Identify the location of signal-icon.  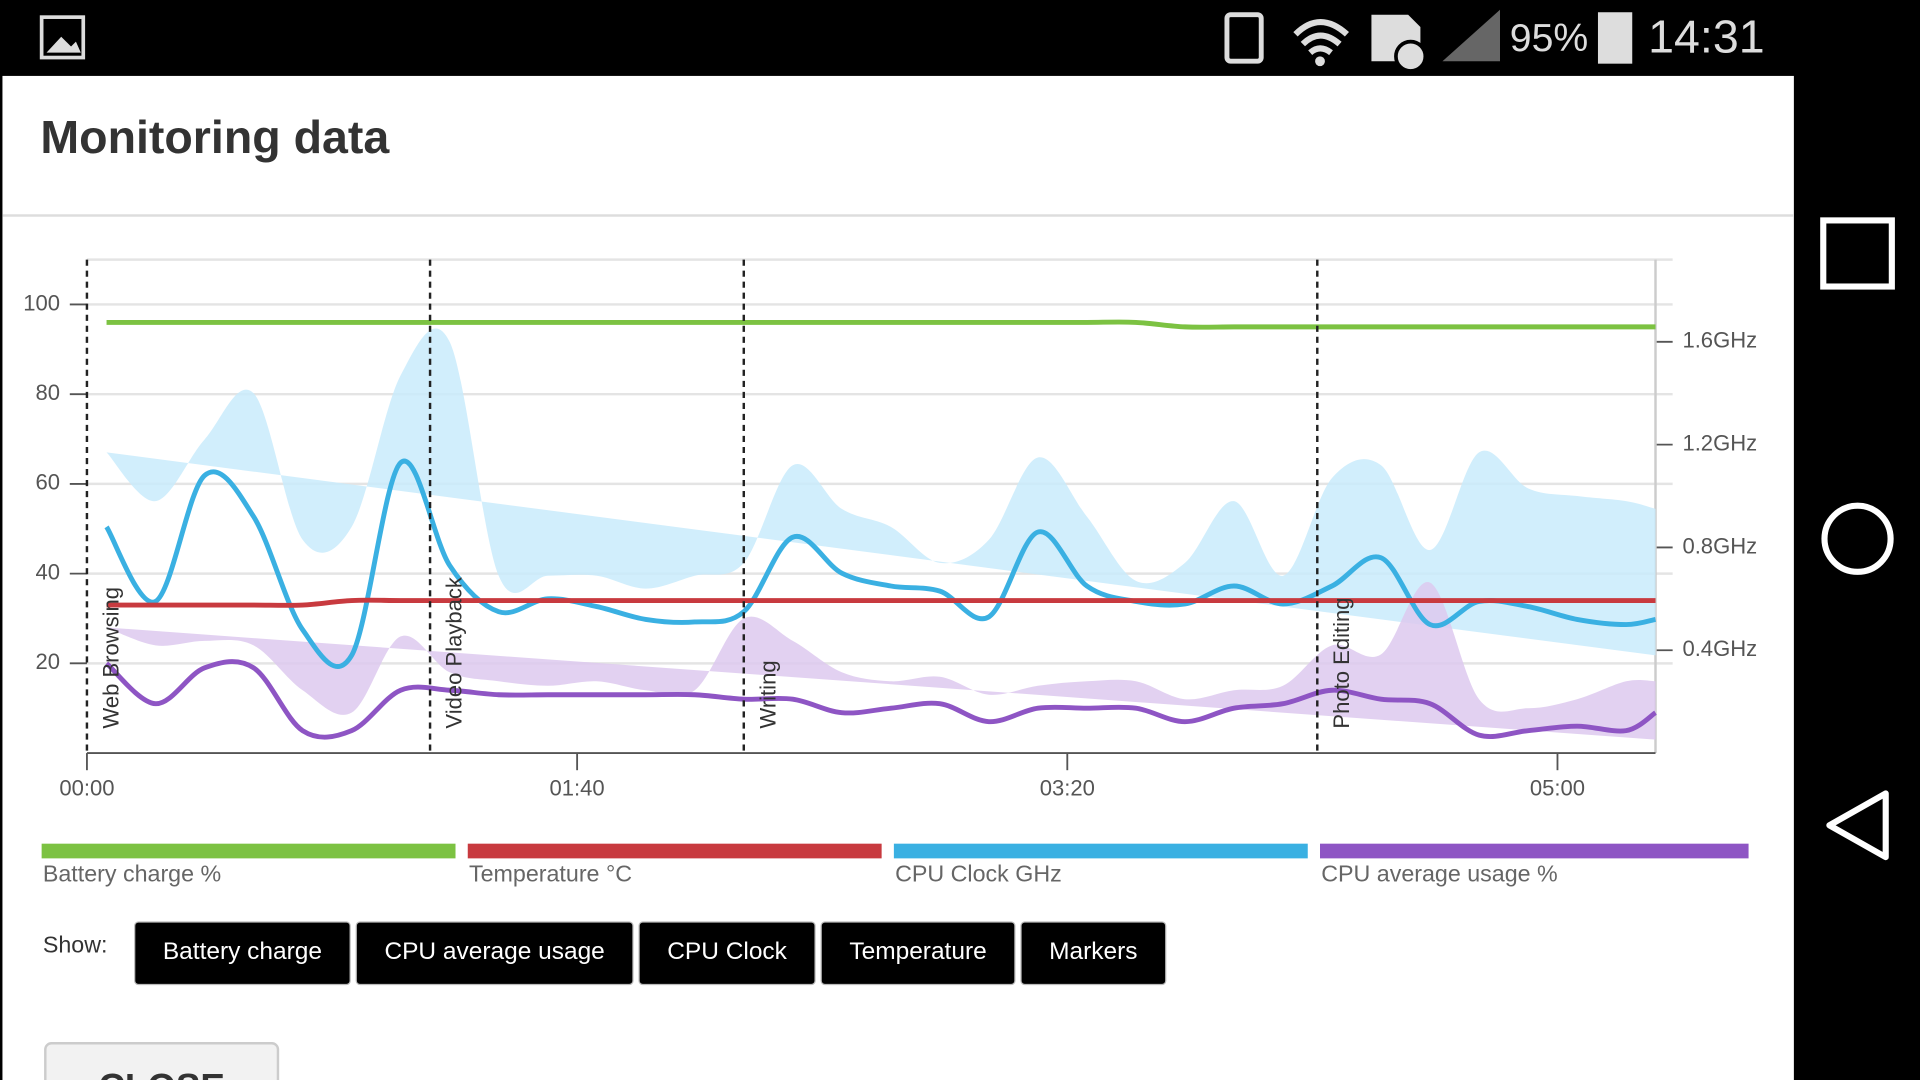
(1471, 35).